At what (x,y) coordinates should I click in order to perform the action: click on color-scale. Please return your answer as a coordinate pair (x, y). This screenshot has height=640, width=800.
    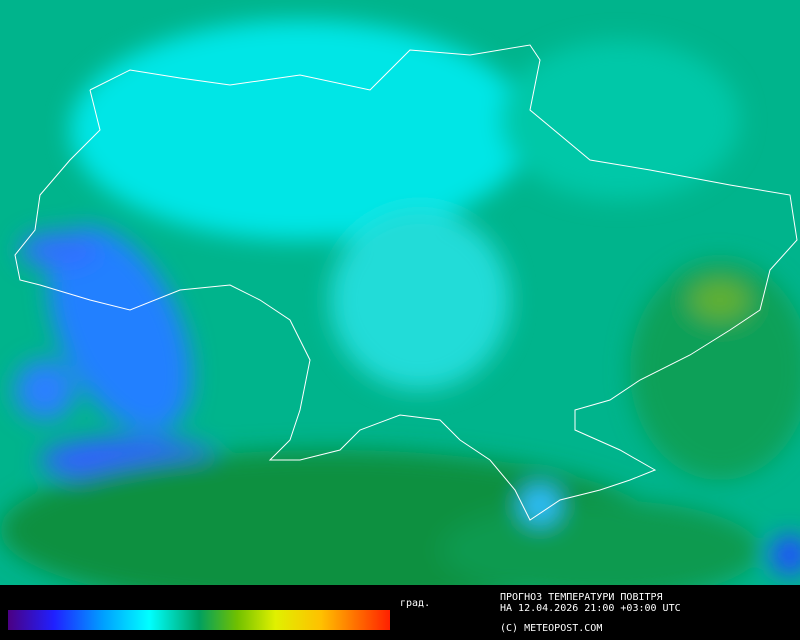
    Looking at the image, I should click on (199, 620).